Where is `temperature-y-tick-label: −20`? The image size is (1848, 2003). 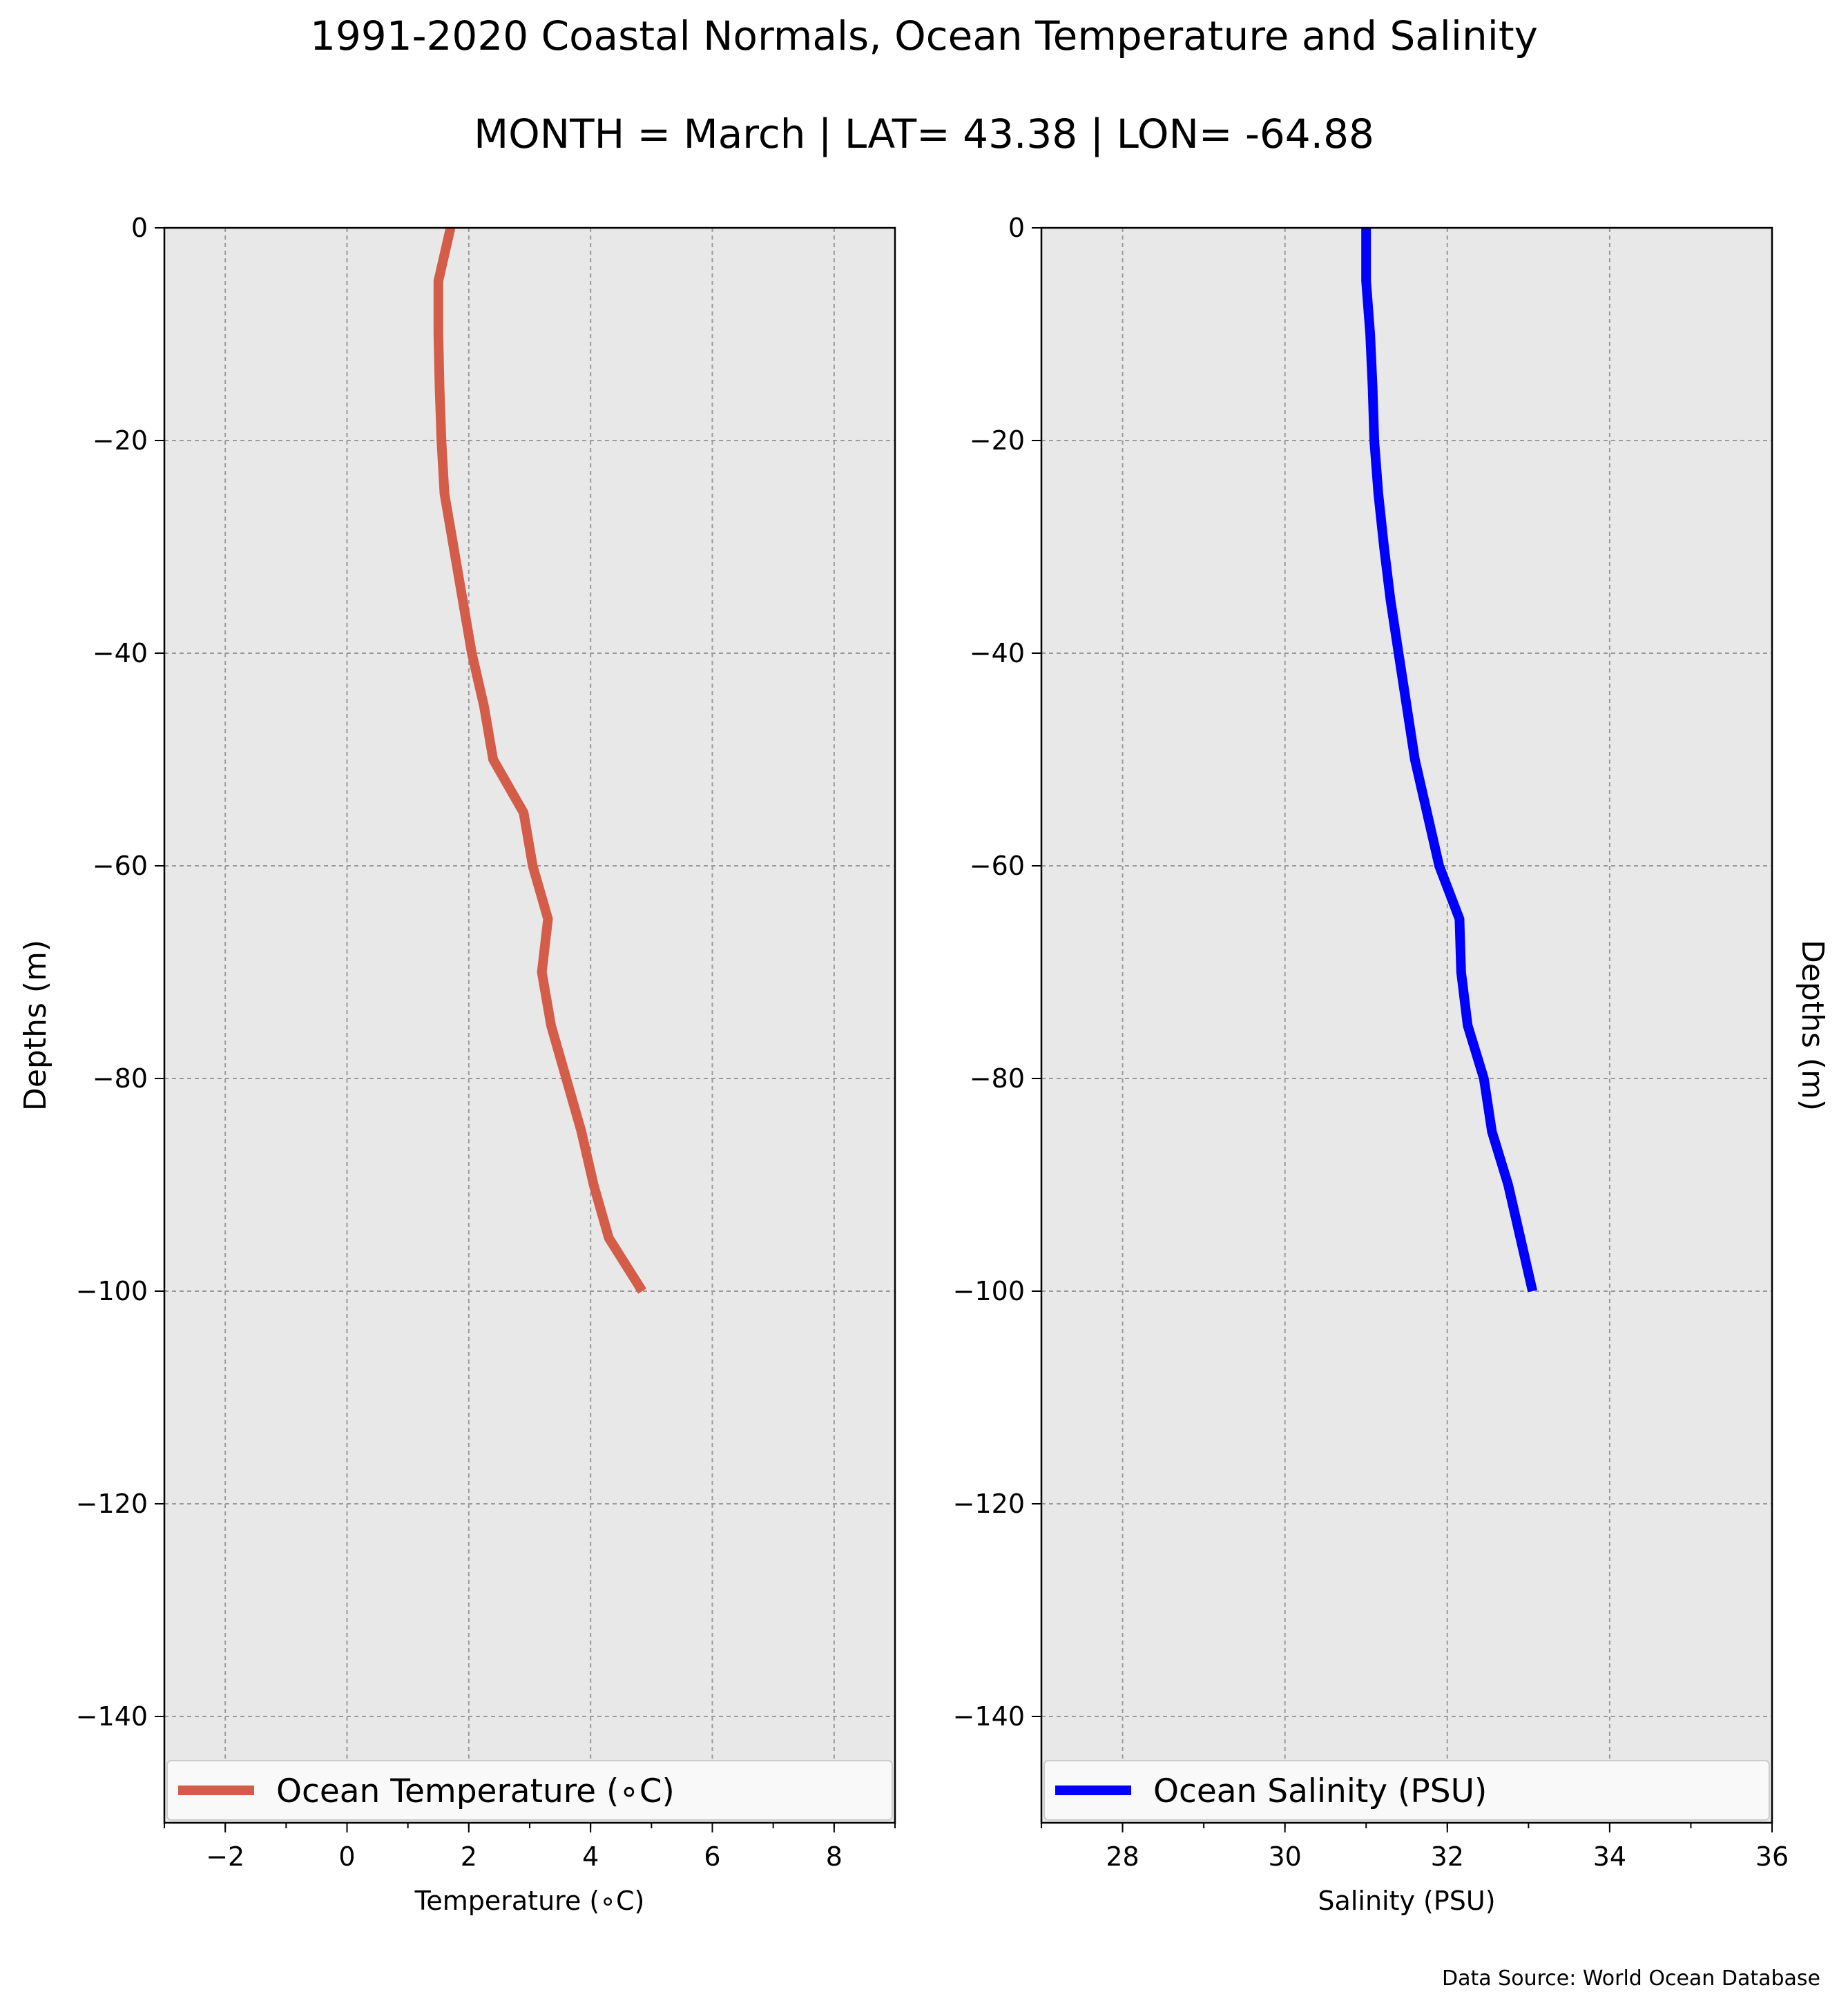 temperature-y-tick-label: −20 is located at coordinates (120, 441).